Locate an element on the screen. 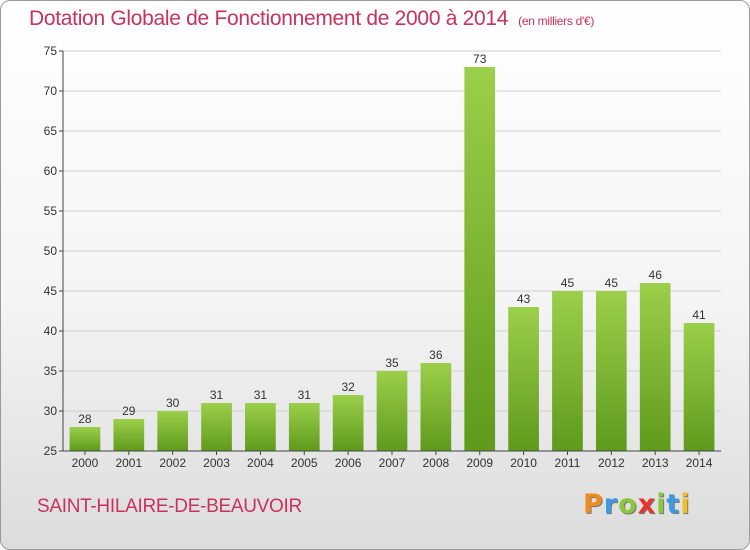 The image size is (750, 550). data-label: 29 is located at coordinates (129, 411).